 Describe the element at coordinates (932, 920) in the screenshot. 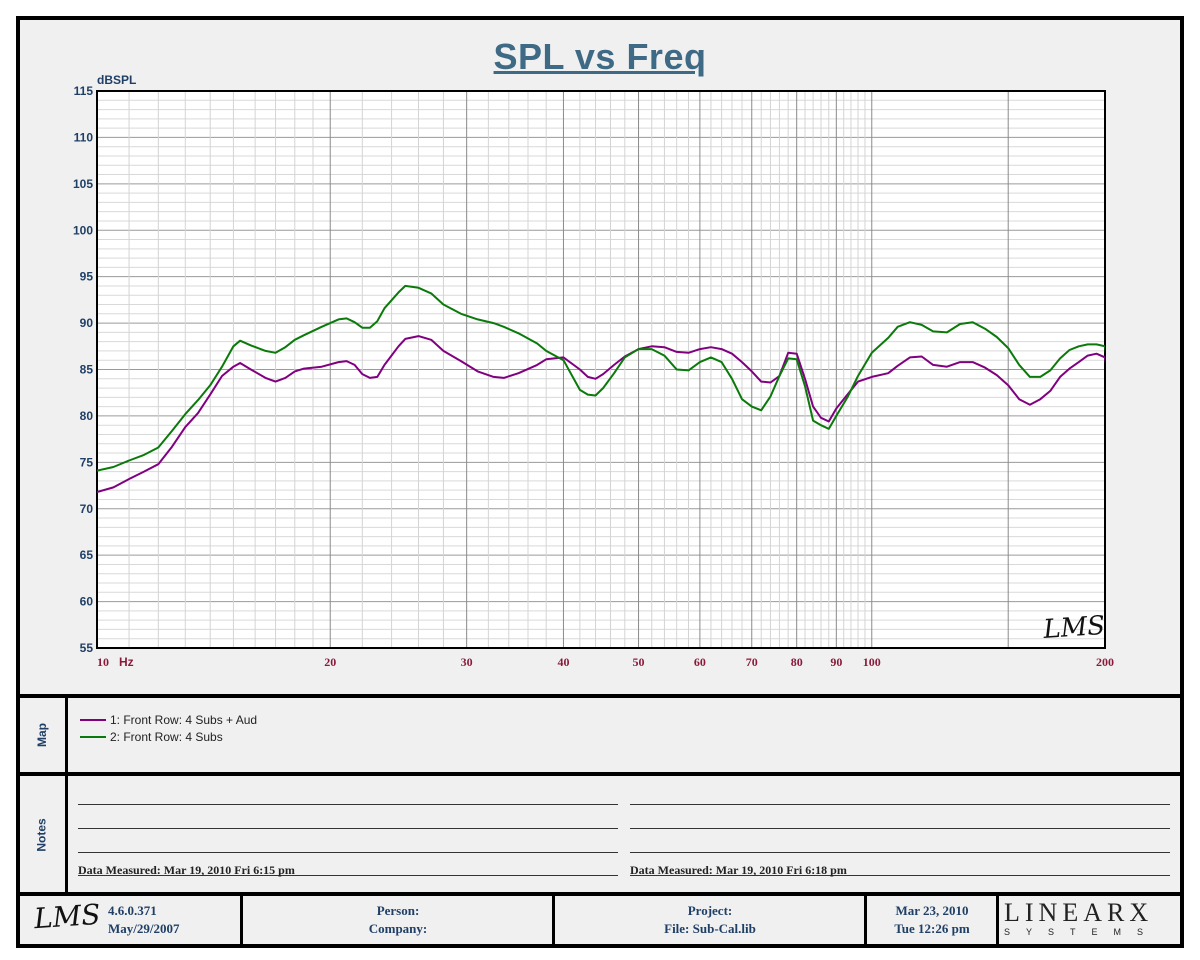

I see `footer-date-block: Mar 23, 2010 Tue 12:26 pm` at that location.